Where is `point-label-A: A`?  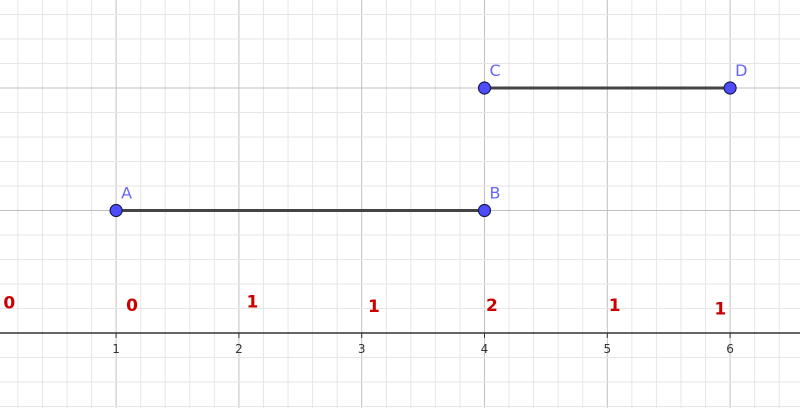 point-label-A: A is located at coordinates (126, 193).